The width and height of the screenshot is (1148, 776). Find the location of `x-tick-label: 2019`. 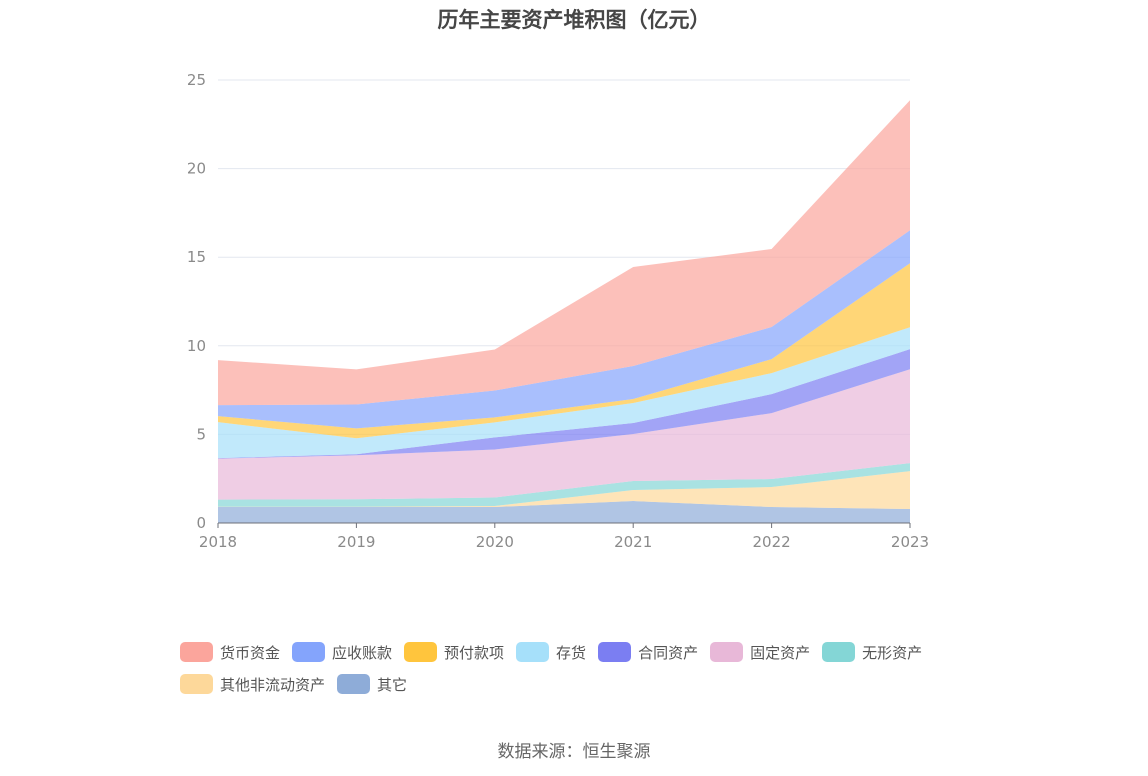

x-tick-label: 2019 is located at coordinates (356, 542).